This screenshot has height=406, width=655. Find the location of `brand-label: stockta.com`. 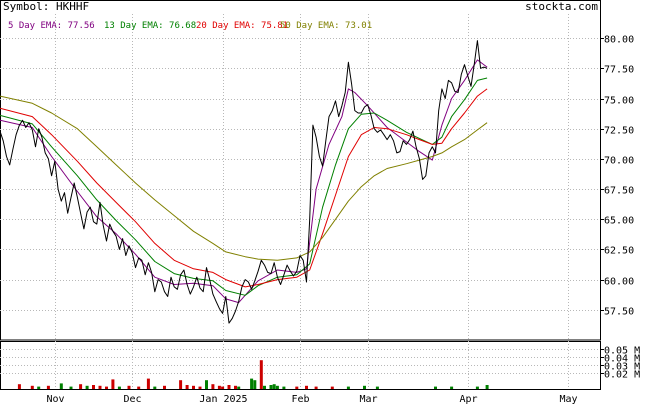

brand-label: stockta.com is located at coordinates (561, 6).